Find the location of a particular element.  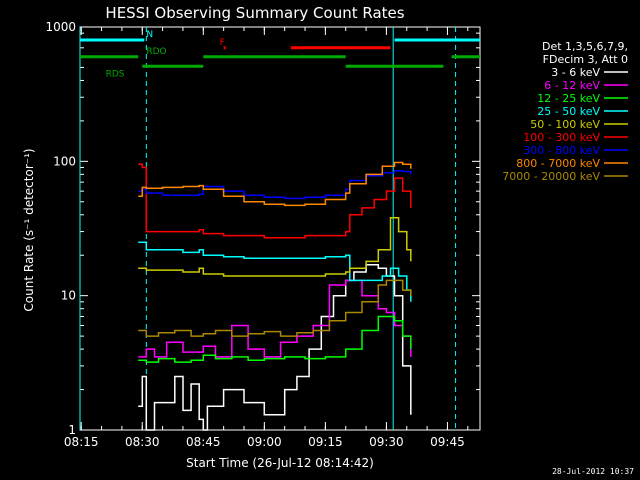

x-tick-label: 08:30 is located at coordinates (142, 442).